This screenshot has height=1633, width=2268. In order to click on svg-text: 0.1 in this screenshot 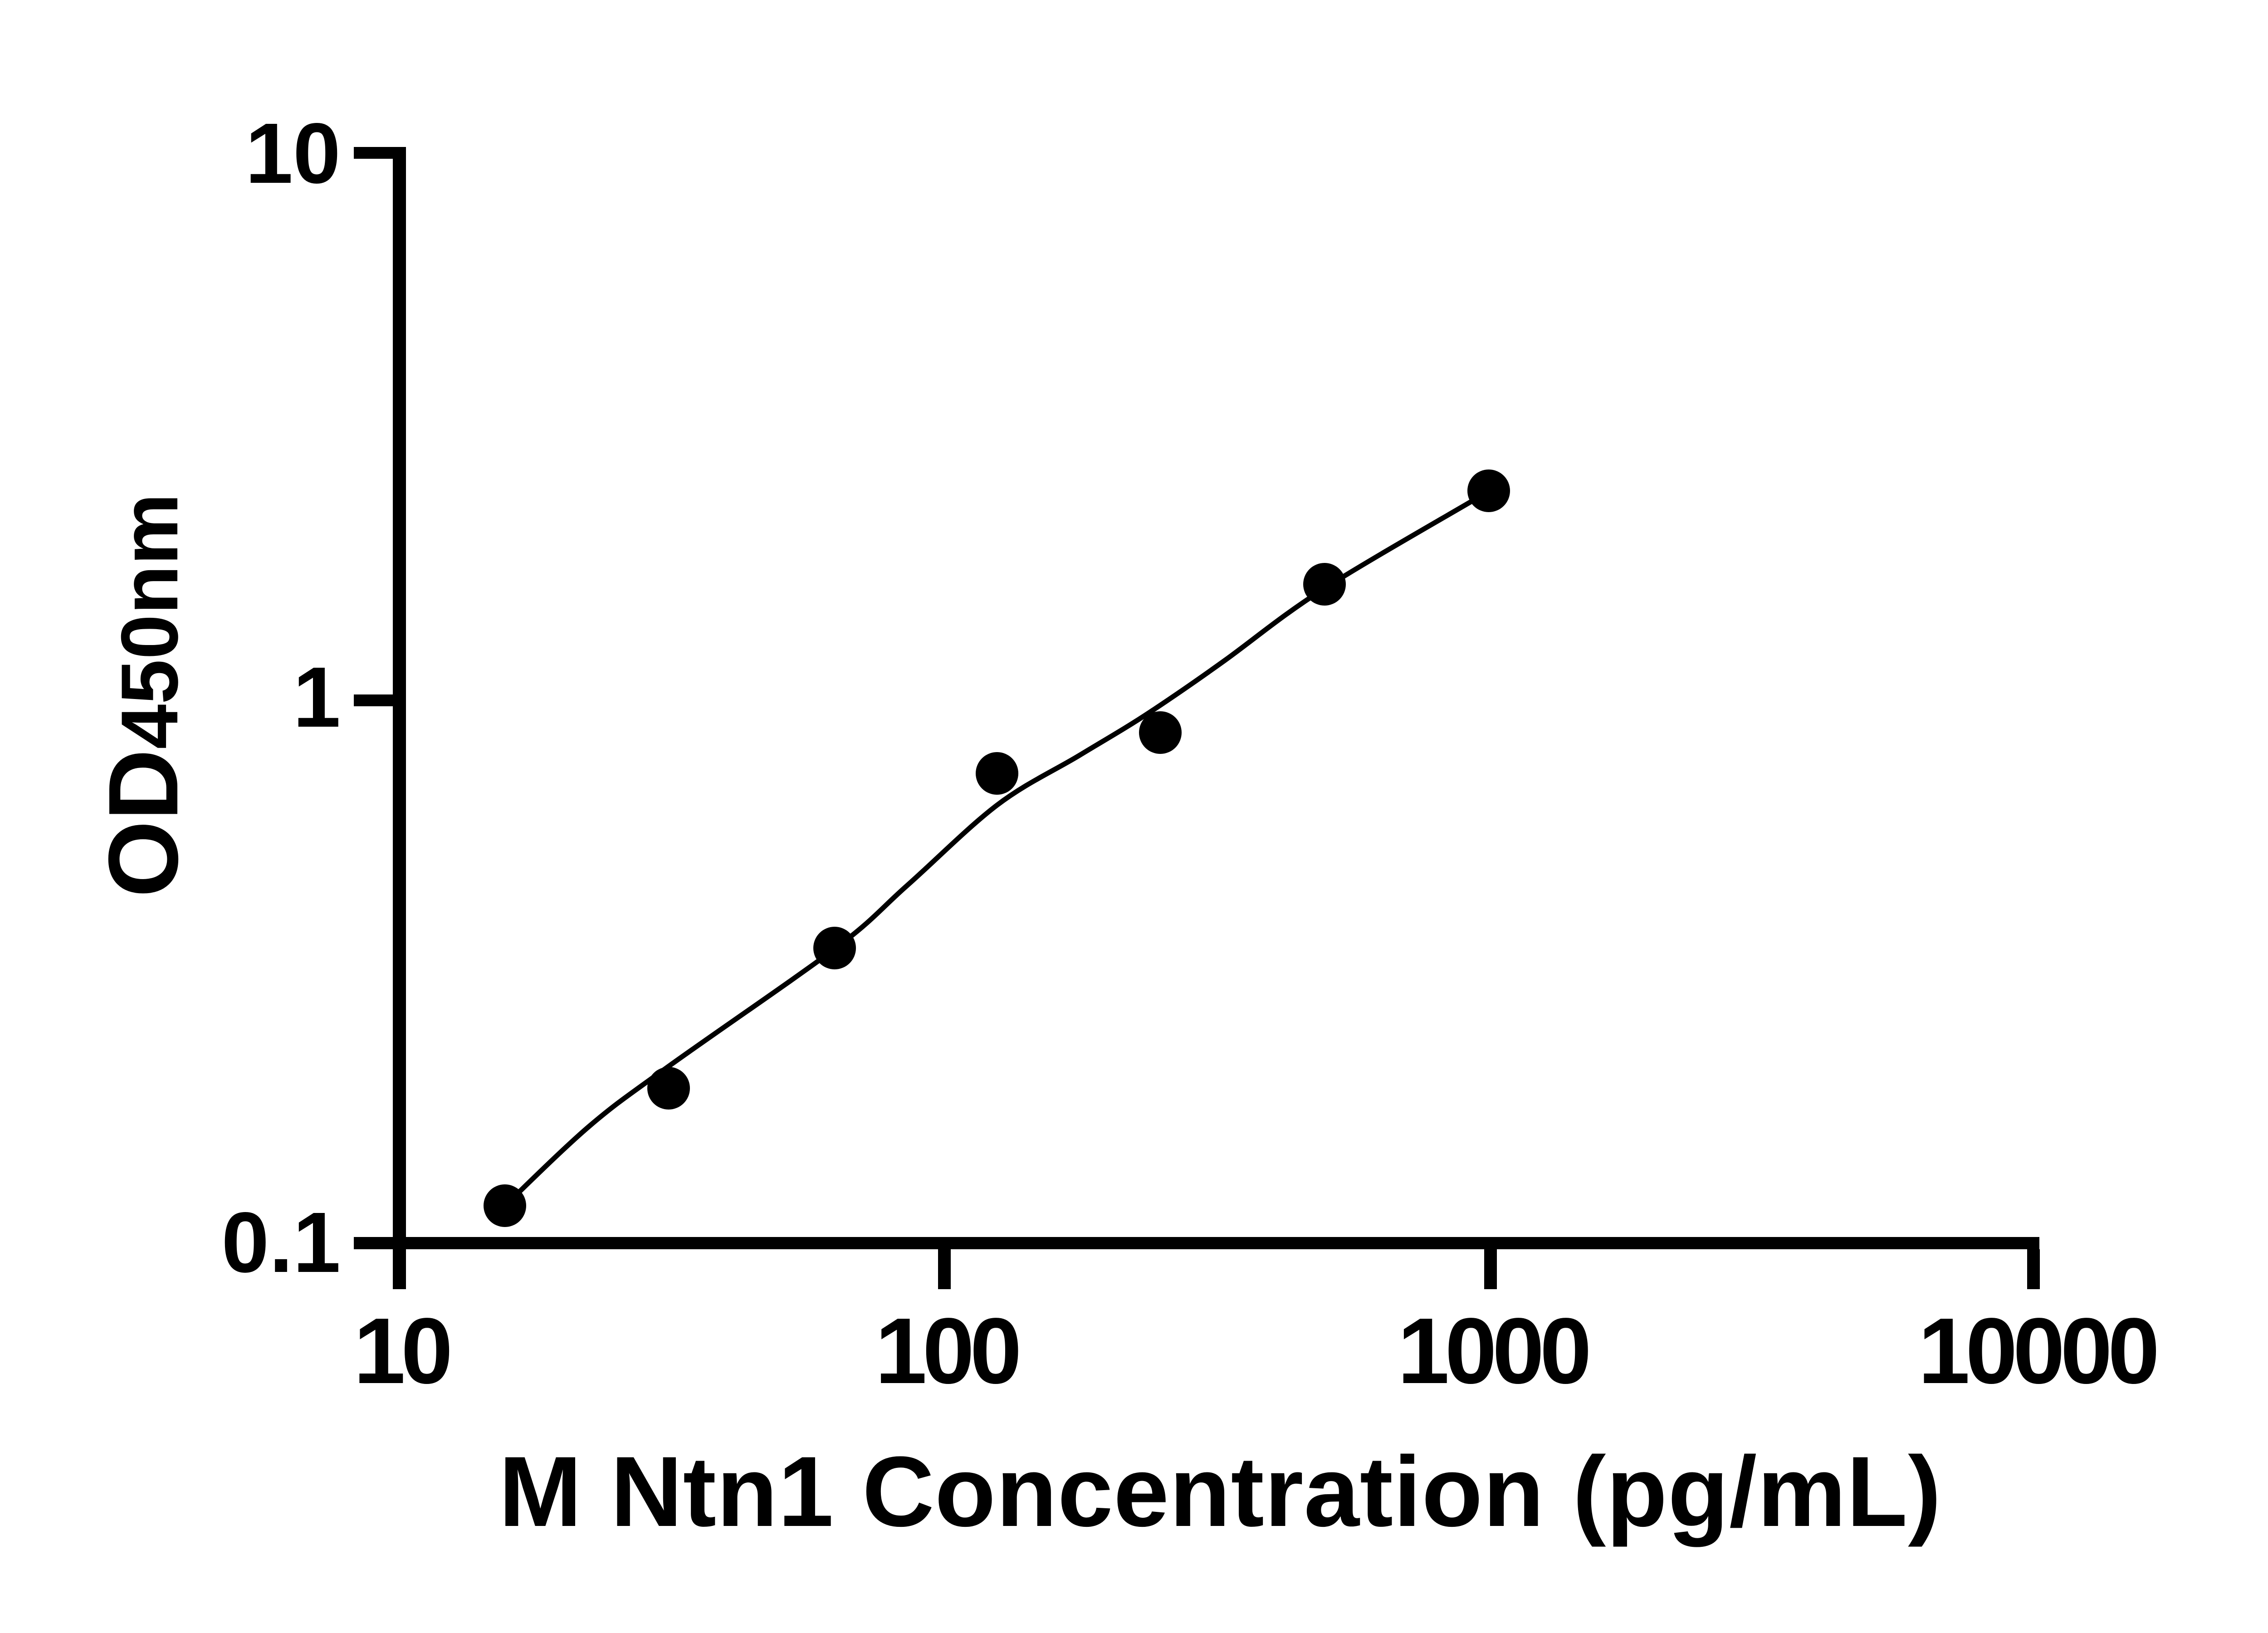, I will do `click(281, 1243)`.